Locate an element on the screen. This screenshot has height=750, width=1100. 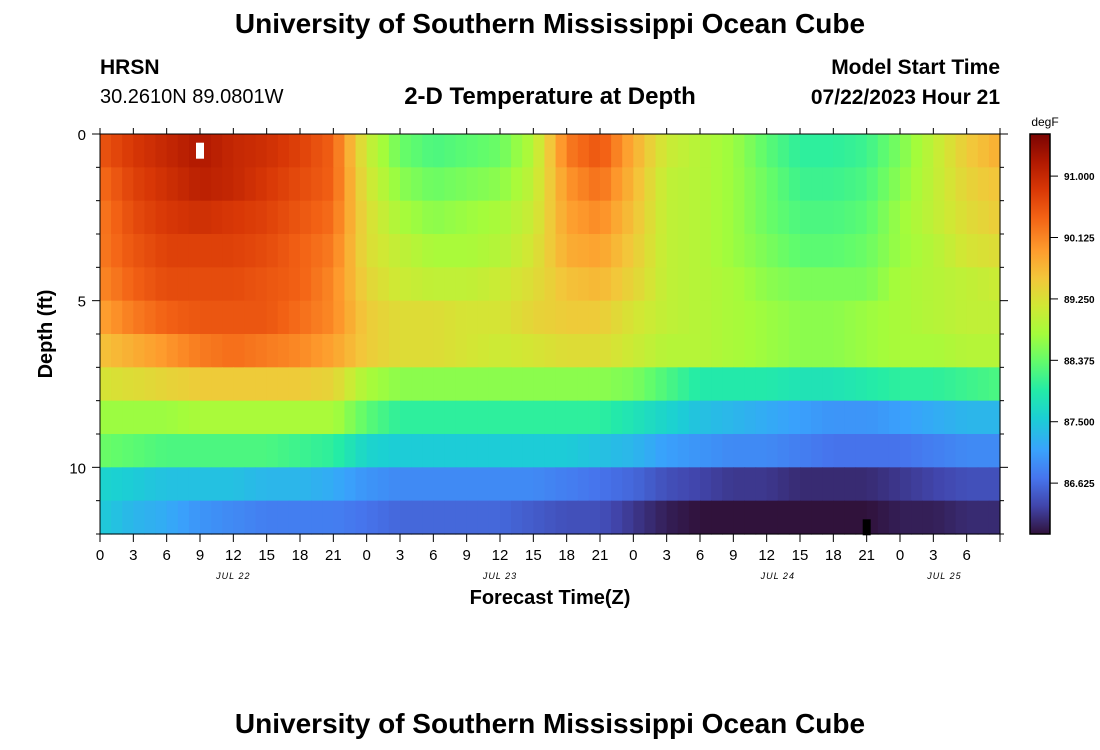
x-tick-label: 9 is located at coordinates (200, 555).